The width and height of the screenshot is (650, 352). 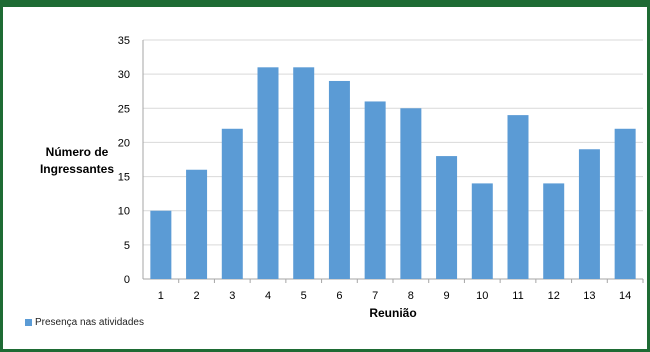 What do you see at coordinates (411, 296) in the screenshot?
I see `x-tick-label: 8` at bounding box center [411, 296].